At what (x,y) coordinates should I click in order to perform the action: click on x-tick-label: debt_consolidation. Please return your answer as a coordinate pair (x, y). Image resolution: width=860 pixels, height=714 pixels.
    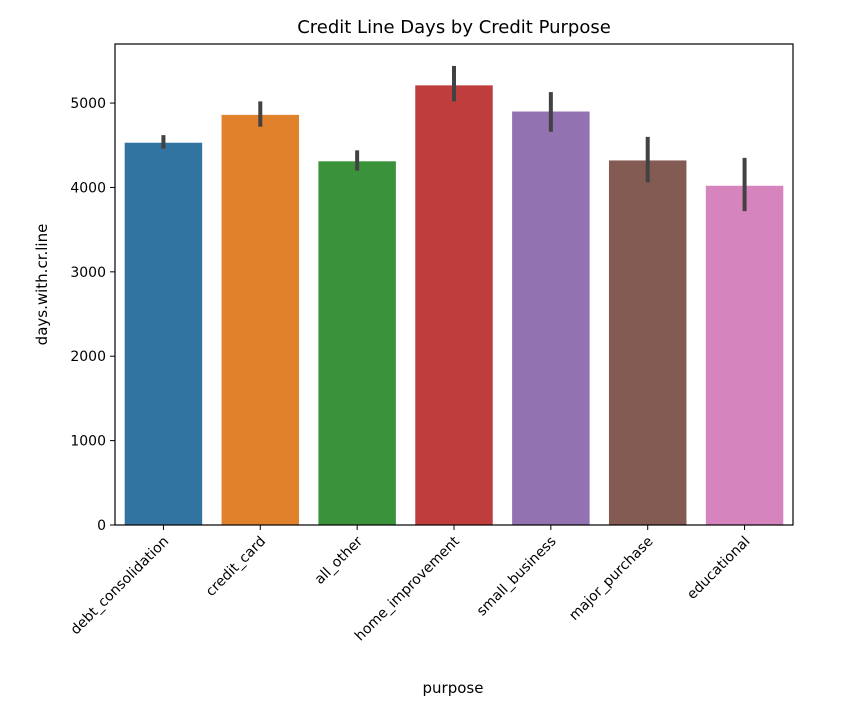
    Looking at the image, I should click on (120, 586).